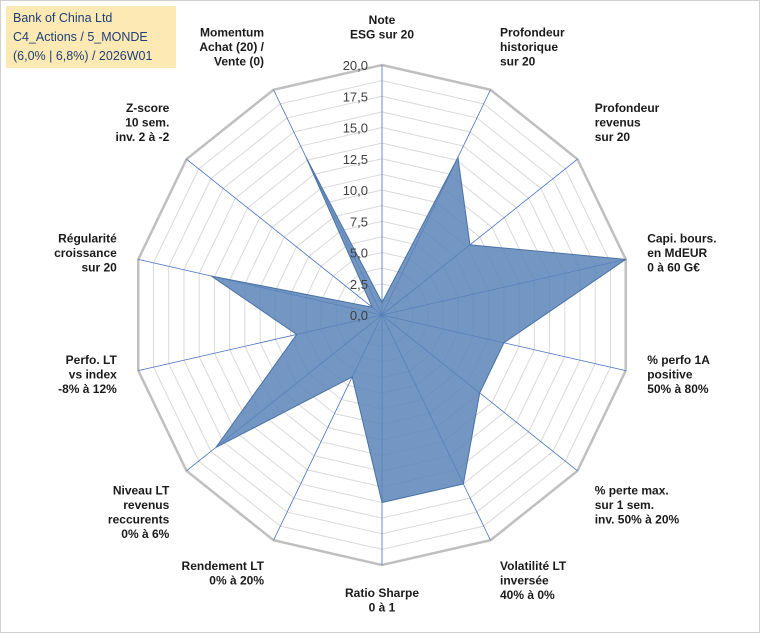 The image size is (760, 633). I want to click on radar-axis-label: Régularité croissance sur 20, so click(85, 253).